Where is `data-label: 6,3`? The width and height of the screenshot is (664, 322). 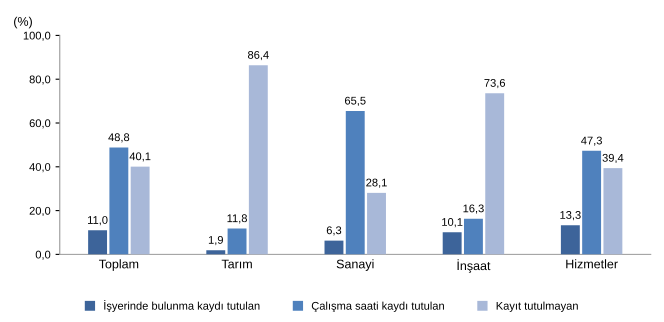
data-label: 6,3 is located at coordinates (334, 231).